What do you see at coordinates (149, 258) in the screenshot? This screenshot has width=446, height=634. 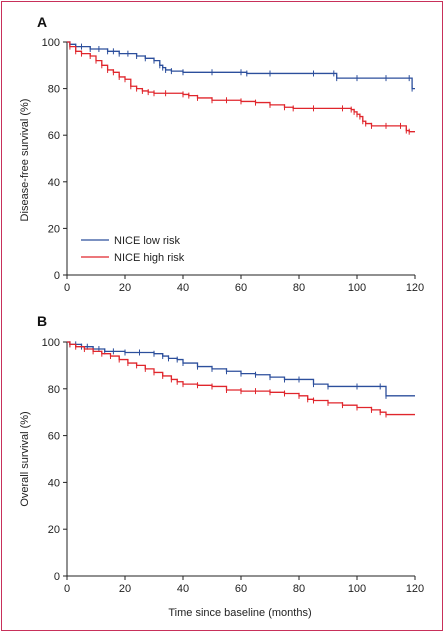 I see `legend-label-high-risk: NICE high risk` at bounding box center [149, 258].